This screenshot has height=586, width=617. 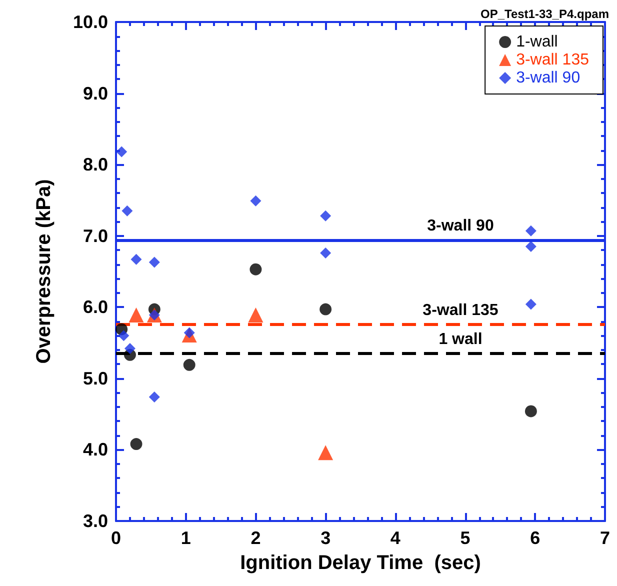 I want to click on x-tick-label: 6, so click(x=535, y=538).